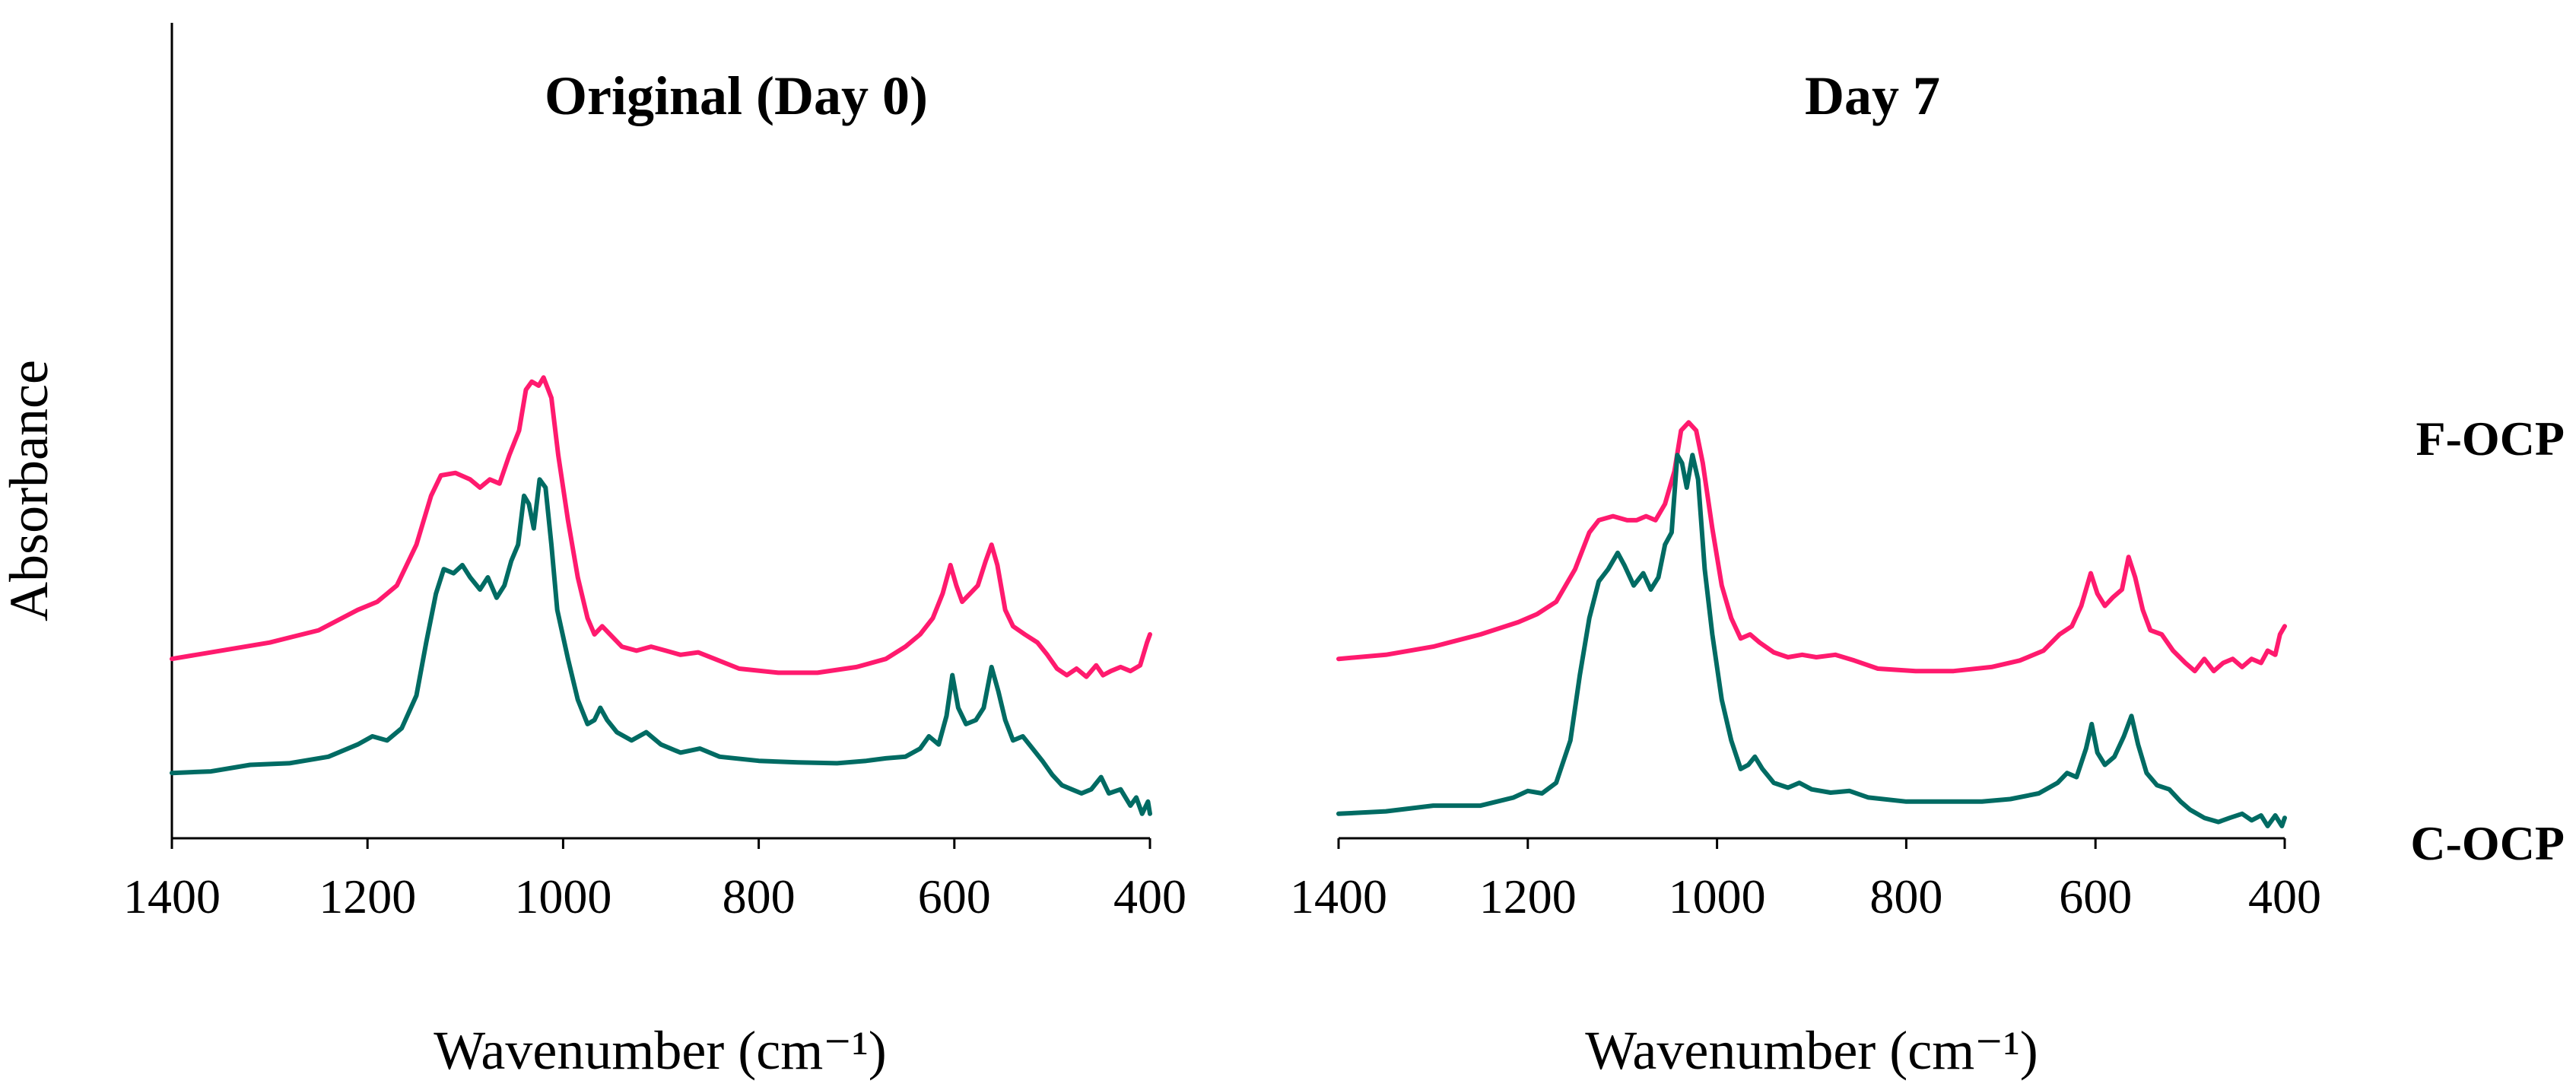 This screenshot has height=1087, width=2576. Describe the element at coordinates (1811, 1050) in the screenshot. I see `panel-day7-x-axis-label: Wavenumber (cm⁻¹)` at that location.